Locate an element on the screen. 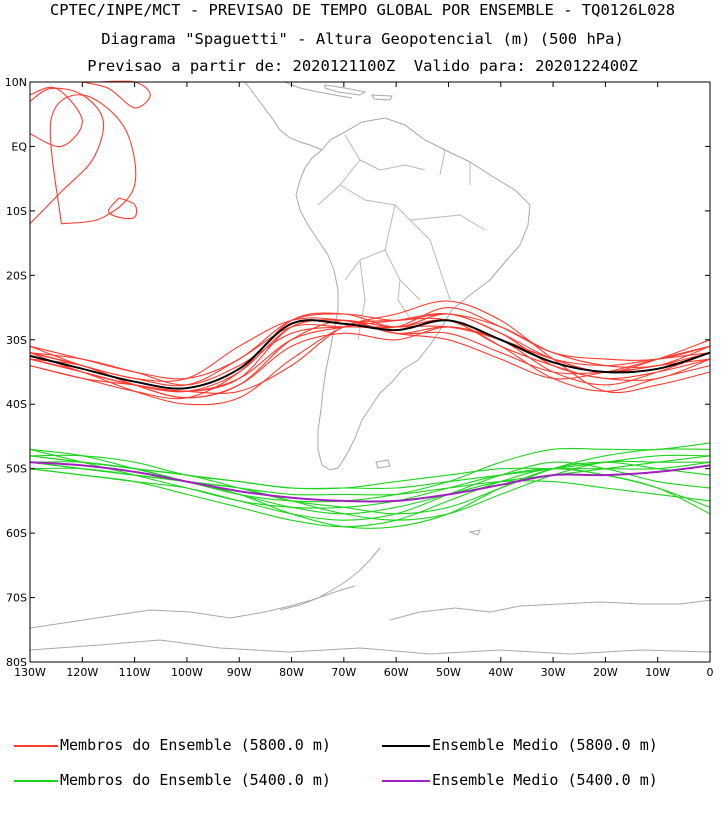  legend-label-members-5800: Membros do Ensemble (5800.0 m) is located at coordinates (195, 745).